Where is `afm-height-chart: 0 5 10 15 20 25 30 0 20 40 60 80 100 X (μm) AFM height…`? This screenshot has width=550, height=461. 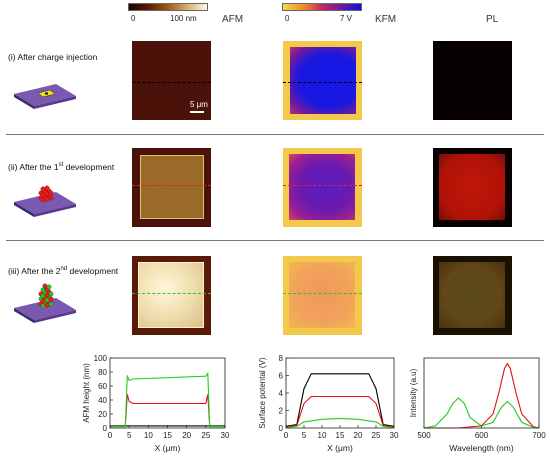
afm-height-chart: 0 5 10 15 20 25 30 0 20 40 60 80 100 X (μm) AFM height… is located at coordinates (156, 403).